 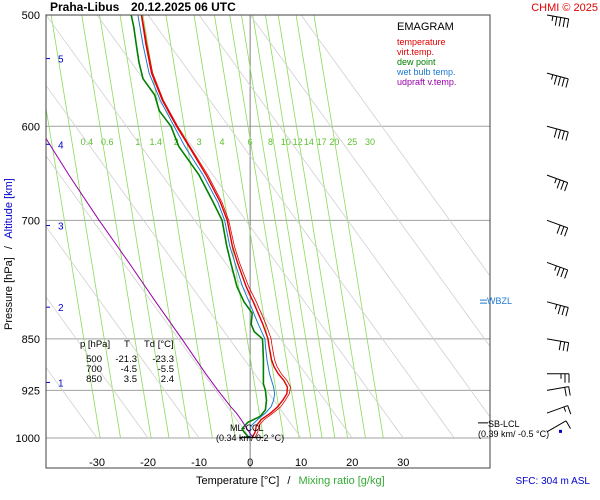 I want to click on sb-lcl-label: SB-LCL, so click(x=504, y=424).